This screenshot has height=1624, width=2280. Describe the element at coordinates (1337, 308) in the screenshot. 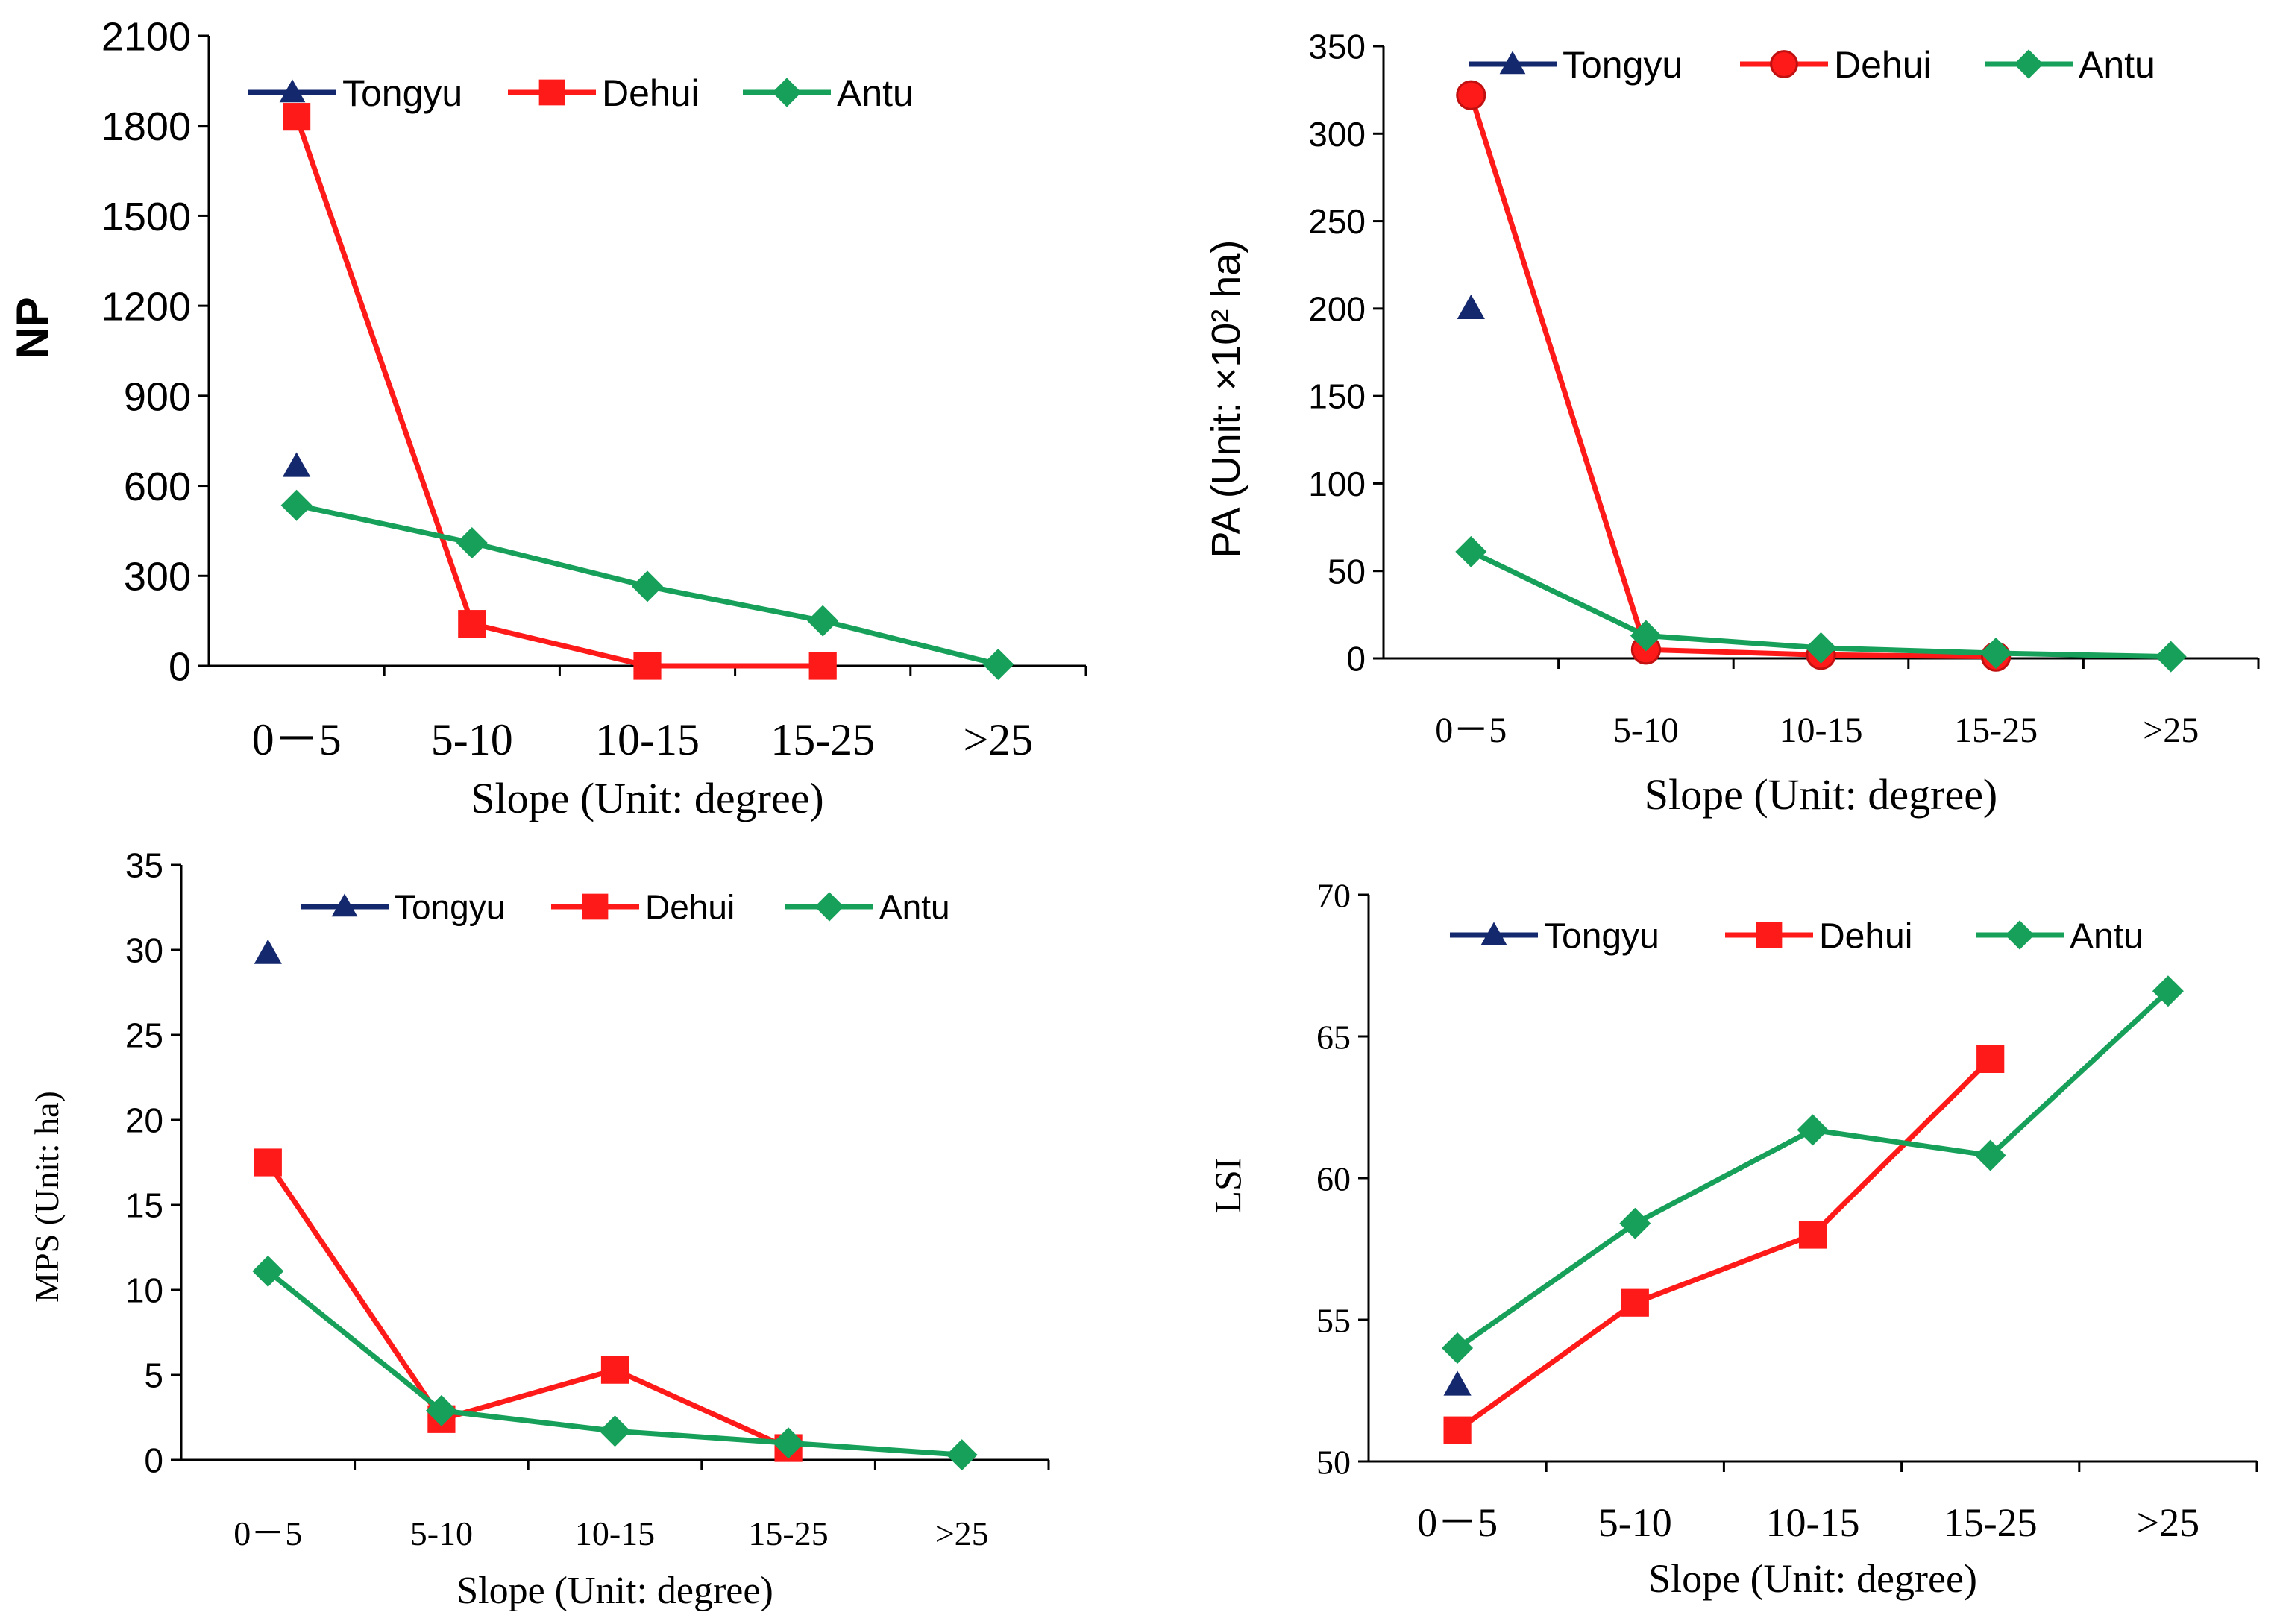

I see `y-tick-label: 200` at that location.